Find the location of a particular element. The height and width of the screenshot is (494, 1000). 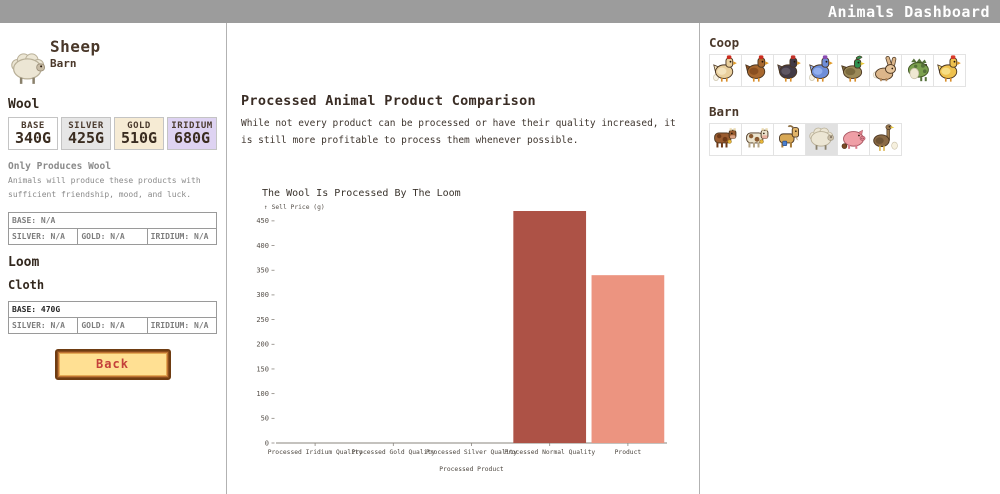

ostrich-icon is located at coordinates (885, 139).